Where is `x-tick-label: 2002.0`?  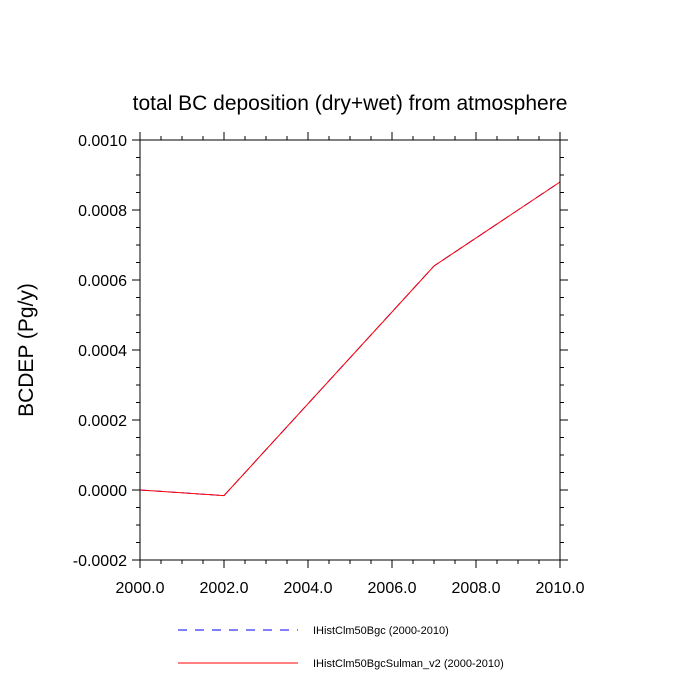
x-tick-label: 2002.0 is located at coordinates (224, 588).